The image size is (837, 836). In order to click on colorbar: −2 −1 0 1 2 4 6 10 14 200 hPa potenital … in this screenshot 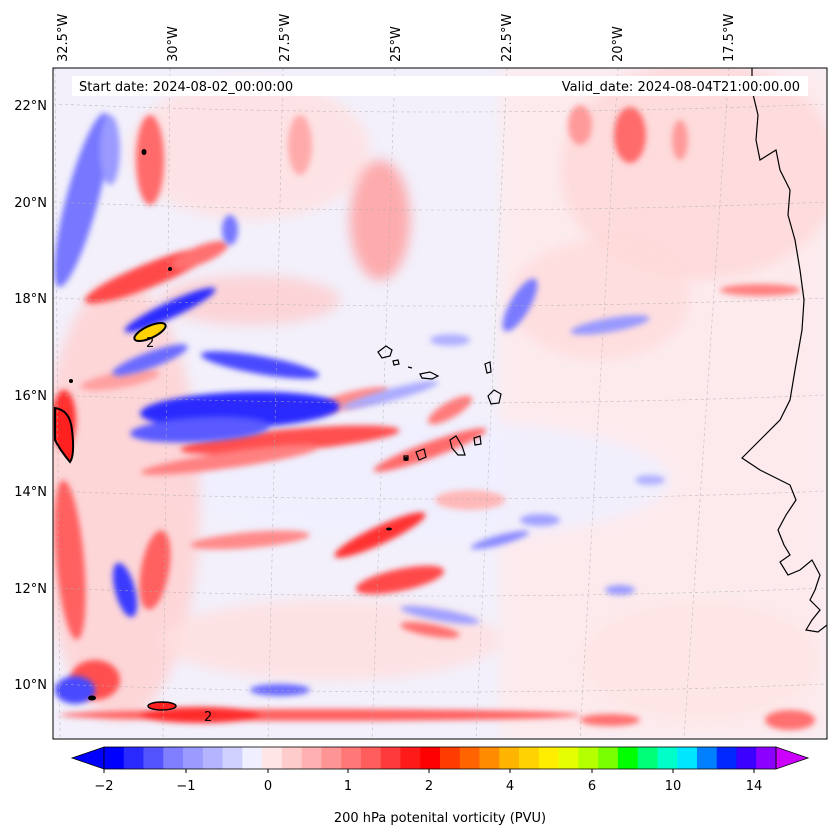, I will do `click(440, 786)`.